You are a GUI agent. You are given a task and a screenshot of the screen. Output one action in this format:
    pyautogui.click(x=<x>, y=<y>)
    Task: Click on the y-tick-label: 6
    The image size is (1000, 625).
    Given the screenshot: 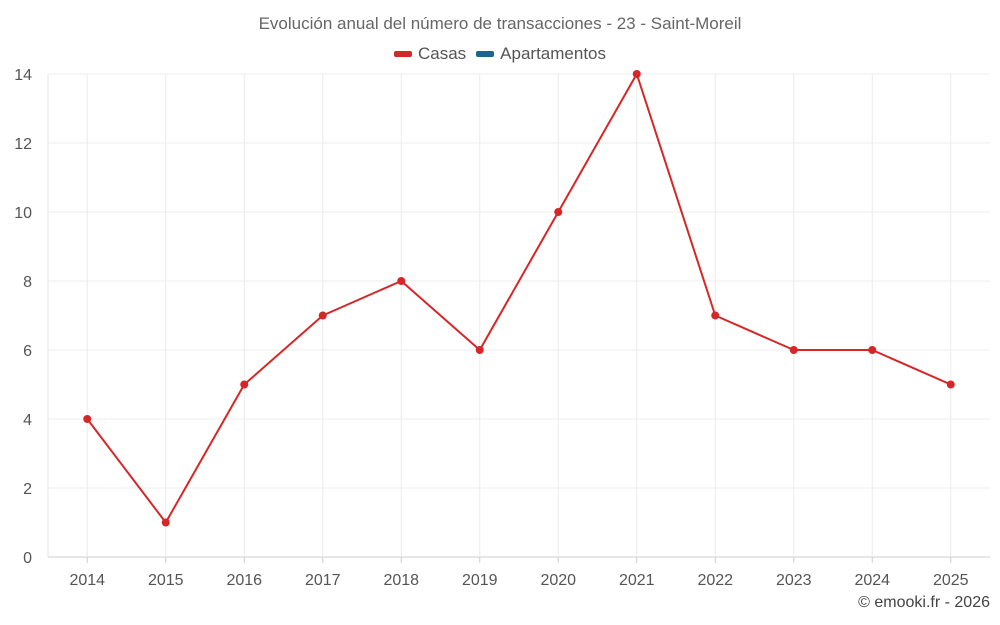 What is the action you would take?
    pyautogui.click(x=27, y=351)
    